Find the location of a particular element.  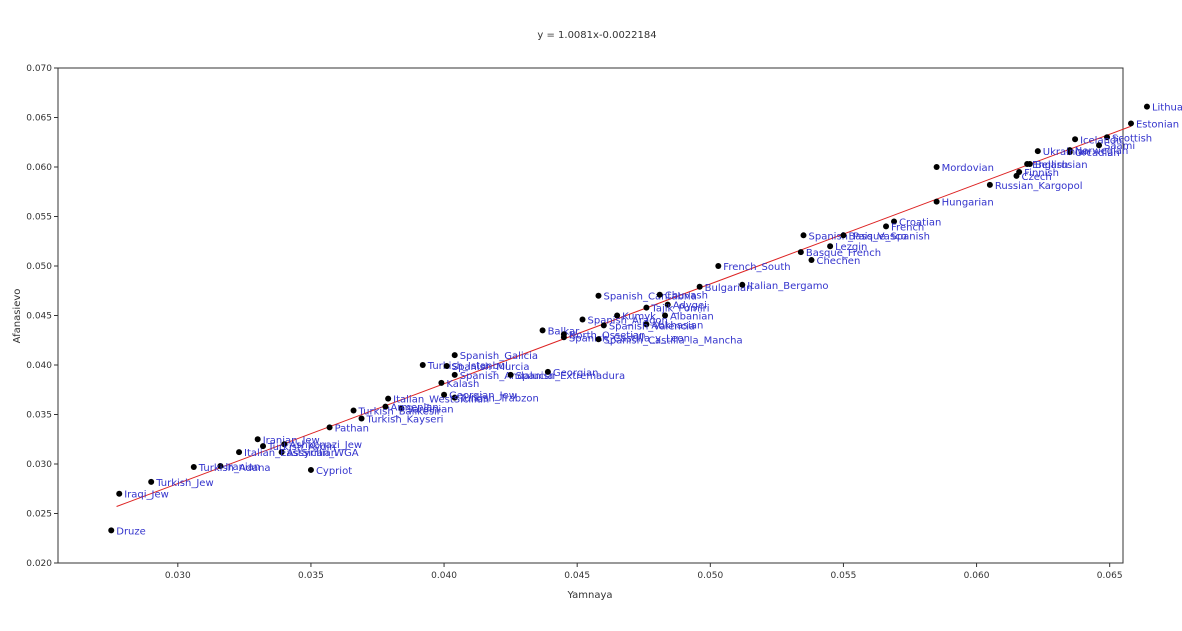

y-tick-label: 0.070 is located at coordinates (39, 69).